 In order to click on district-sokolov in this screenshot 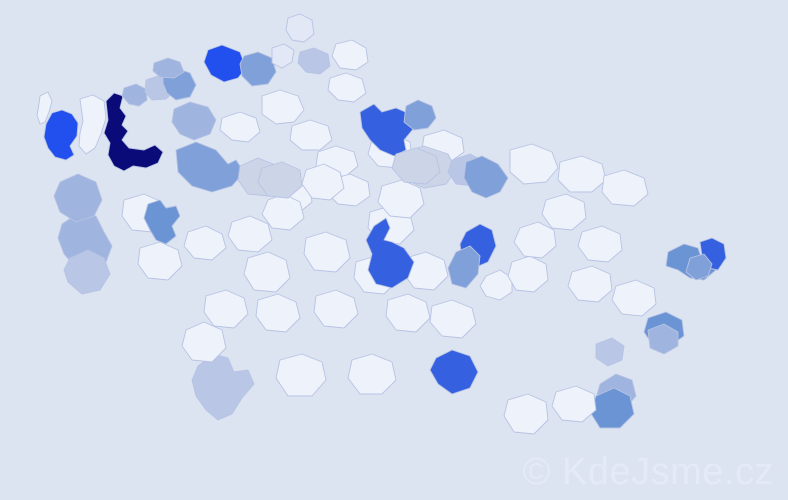, I will do `click(44, 108)`.